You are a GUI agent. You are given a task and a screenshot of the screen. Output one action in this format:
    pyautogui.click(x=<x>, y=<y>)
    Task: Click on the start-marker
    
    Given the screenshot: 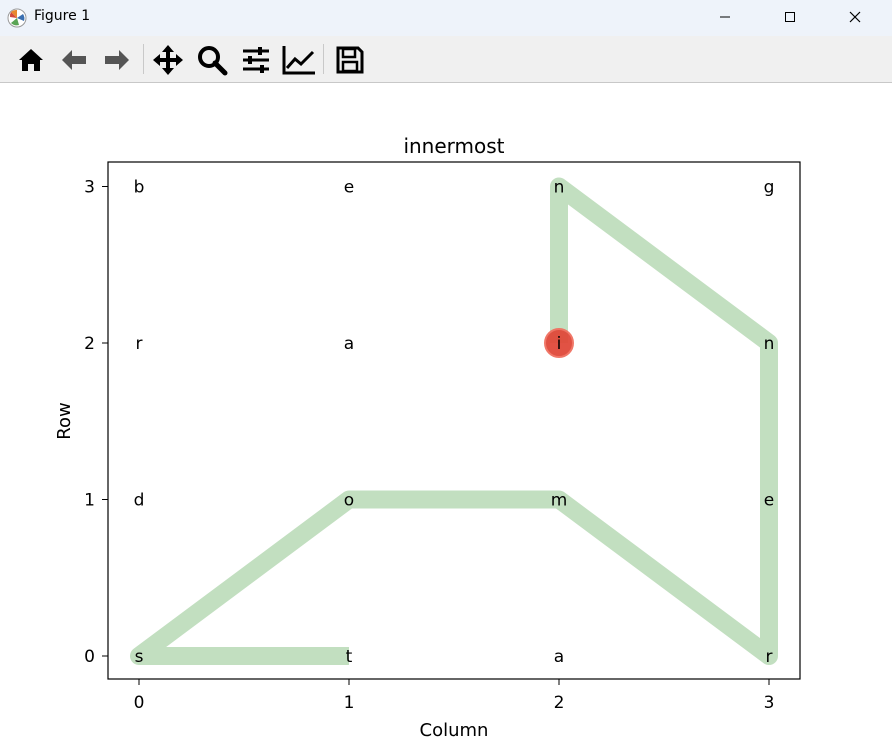 What is the action you would take?
    pyautogui.click(x=559, y=343)
    